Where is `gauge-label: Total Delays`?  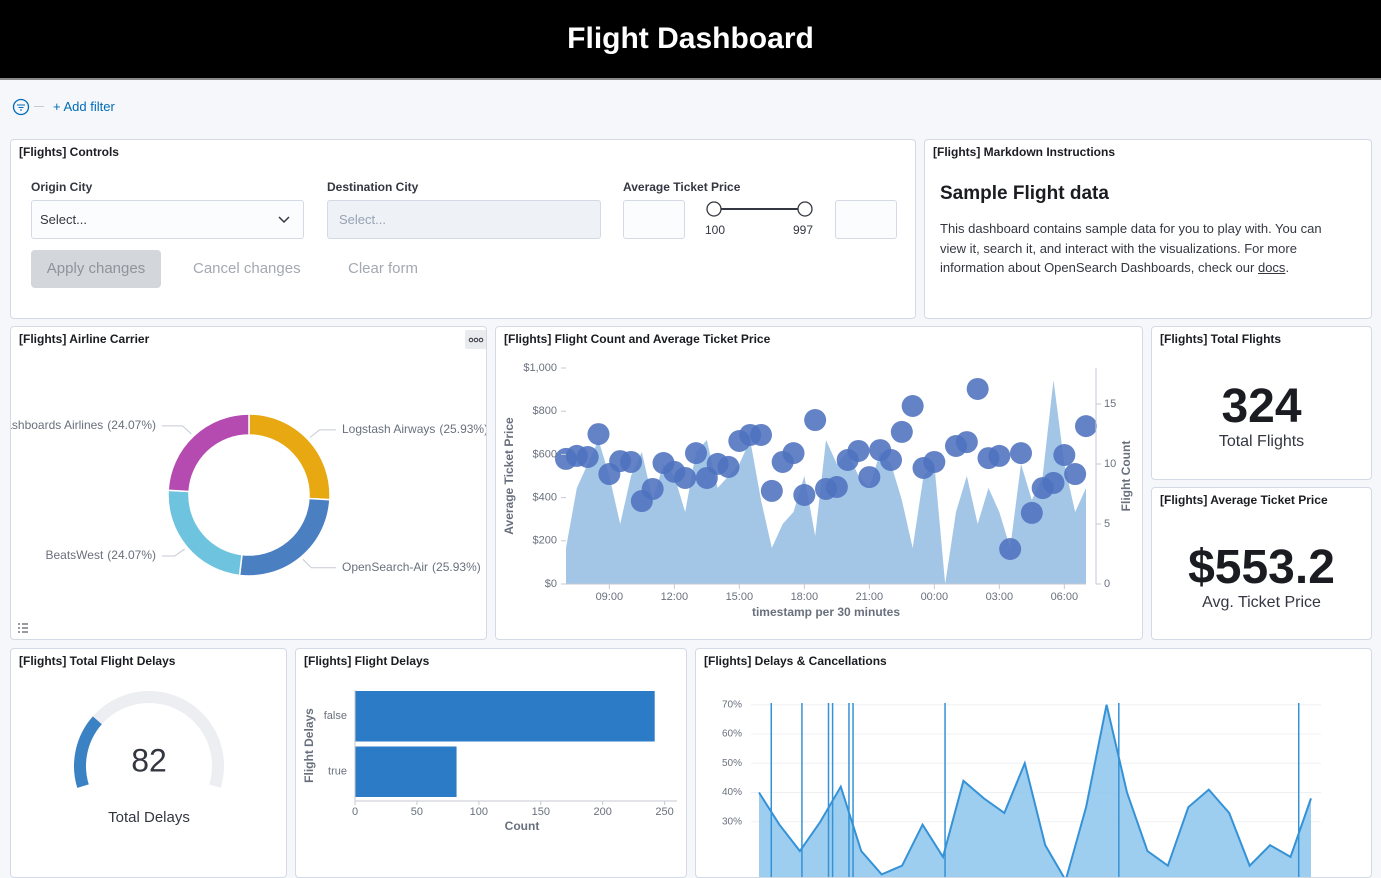 gauge-label: Total Delays is located at coordinates (149, 817).